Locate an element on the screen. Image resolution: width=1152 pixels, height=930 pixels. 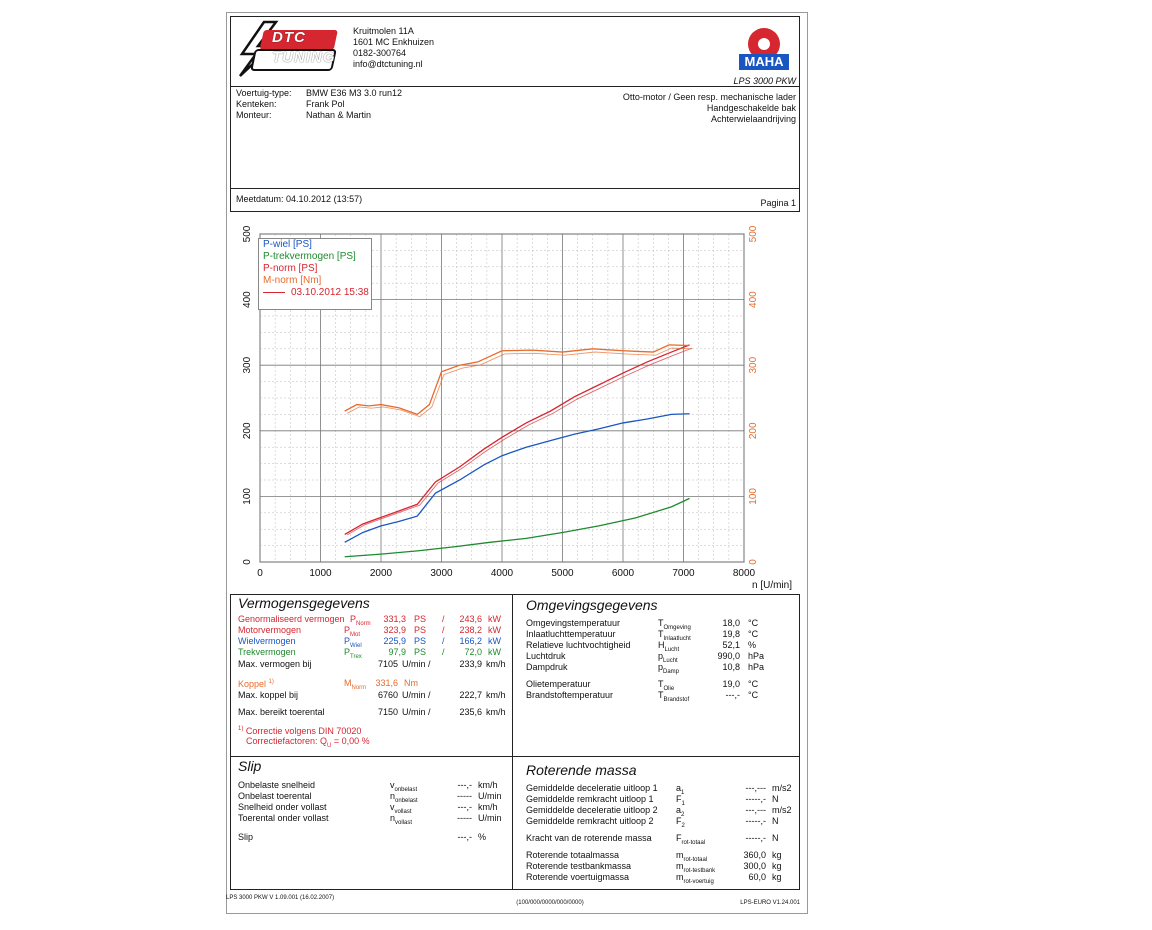
y-tick-label-right: 100 is located at coordinates (753, 496).